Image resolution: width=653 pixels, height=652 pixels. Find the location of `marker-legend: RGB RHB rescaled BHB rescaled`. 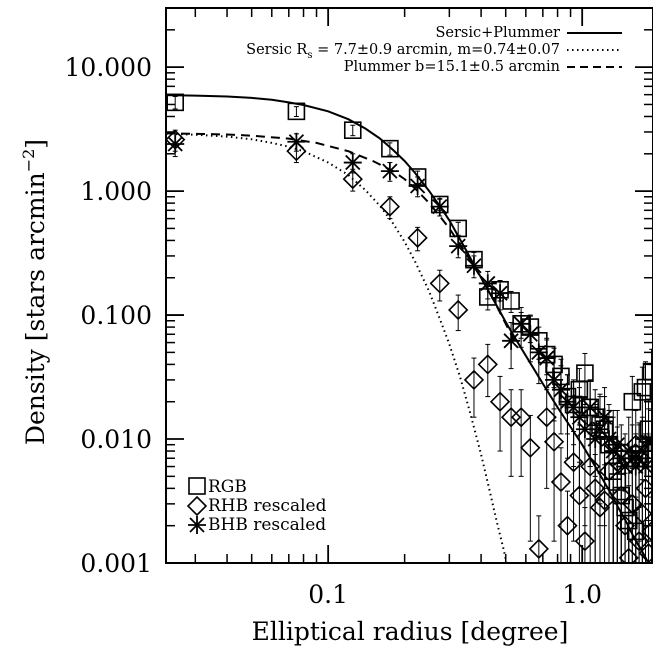

marker-legend: RGB RHB rescaled BHB rescaled is located at coordinates (256, 506).